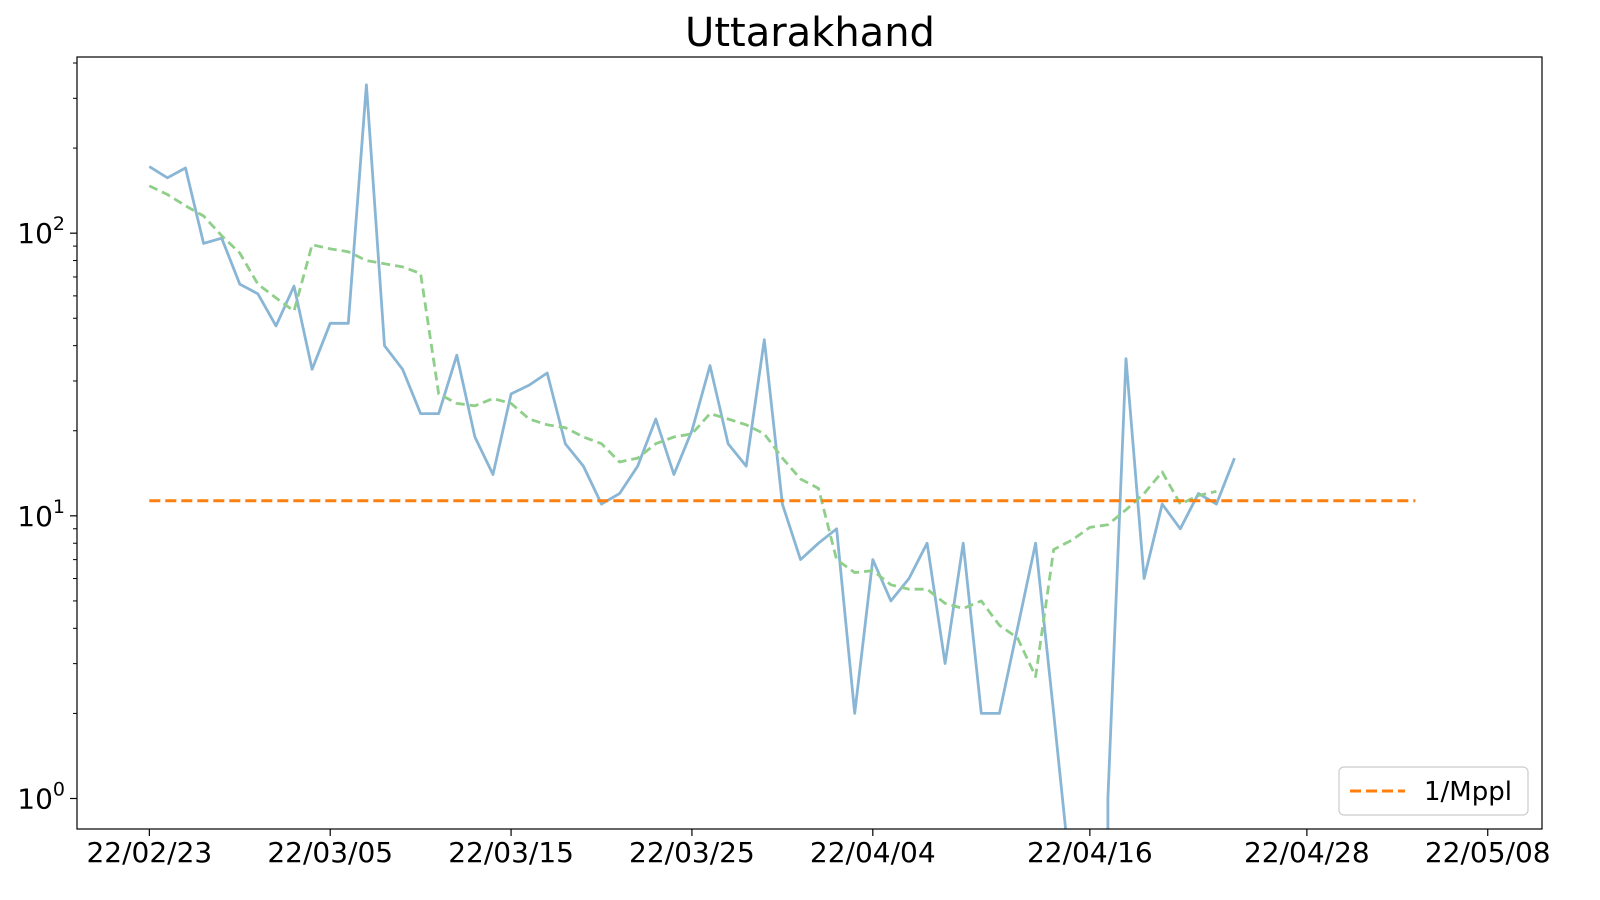  I want to click on x-tick-label: 22/04/28, so click(1307, 852).